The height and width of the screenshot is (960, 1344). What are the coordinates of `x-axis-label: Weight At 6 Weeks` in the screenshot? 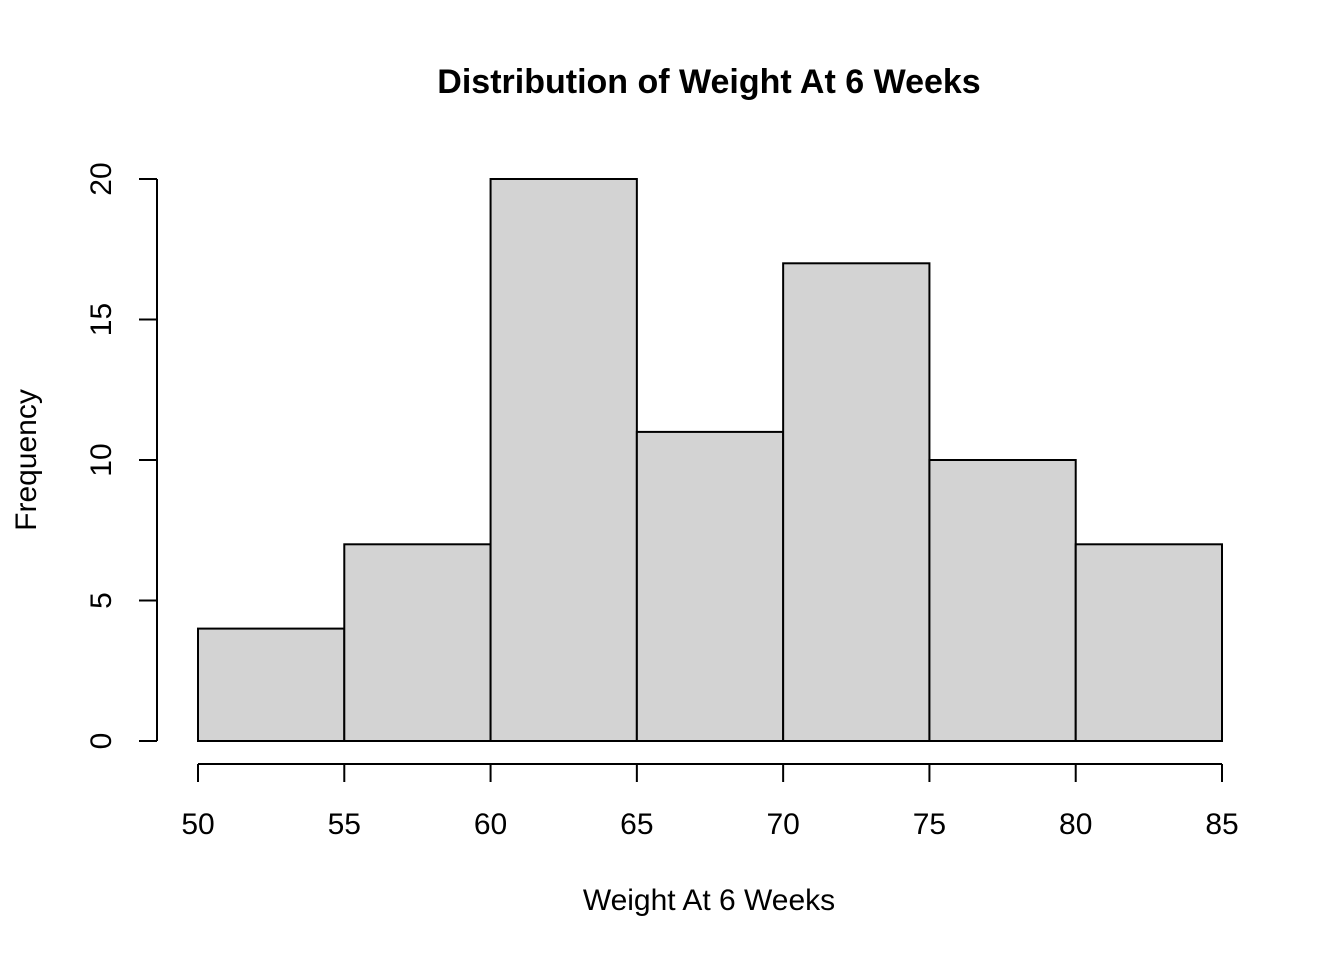 It's located at (709, 900).